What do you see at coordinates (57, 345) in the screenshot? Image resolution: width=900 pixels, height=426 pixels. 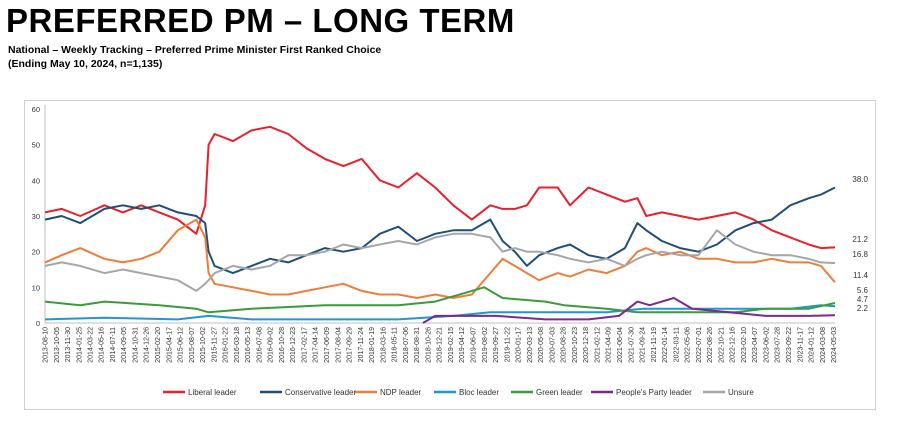 I see `x-tick-label: 2013-10-05` at bounding box center [57, 345].